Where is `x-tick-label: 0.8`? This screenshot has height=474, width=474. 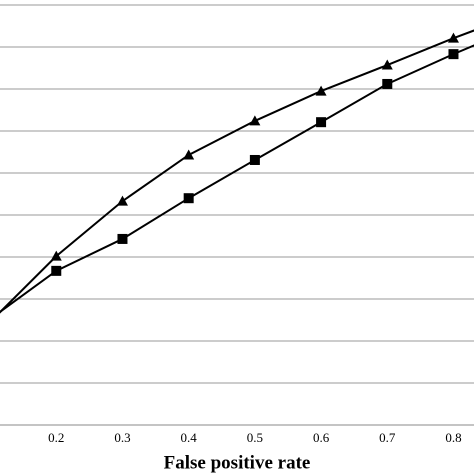 x-tick-label: 0.8 is located at coordinates (453, 437).